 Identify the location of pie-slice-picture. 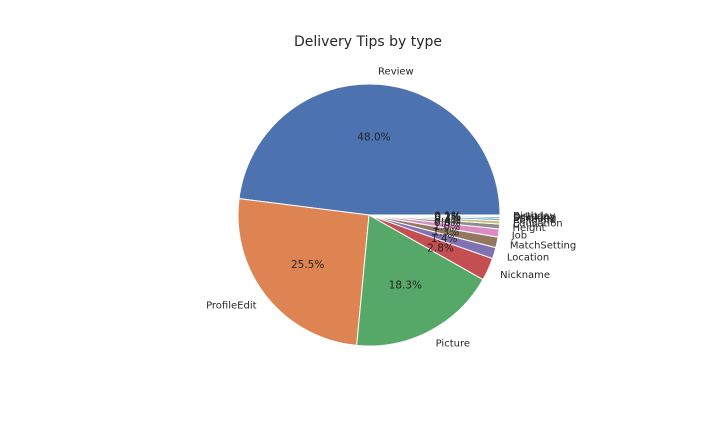
(420, 280).